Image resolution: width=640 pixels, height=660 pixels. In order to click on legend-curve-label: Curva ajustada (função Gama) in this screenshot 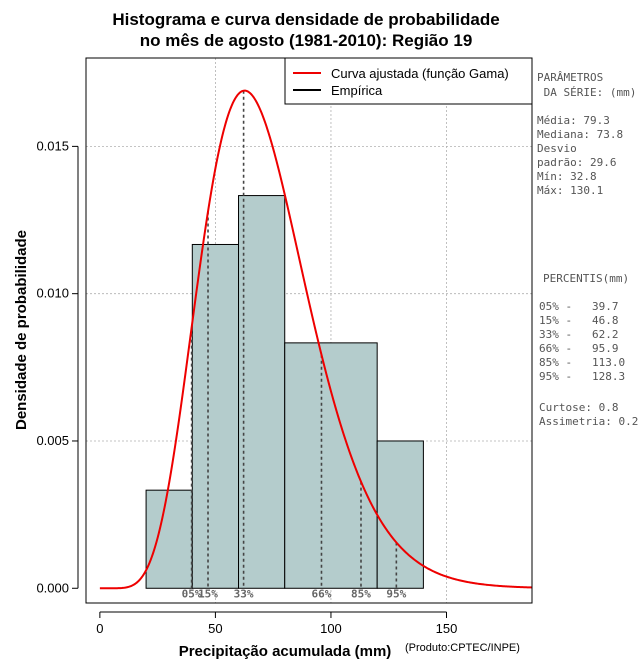, I will do `click(420, 73)`.